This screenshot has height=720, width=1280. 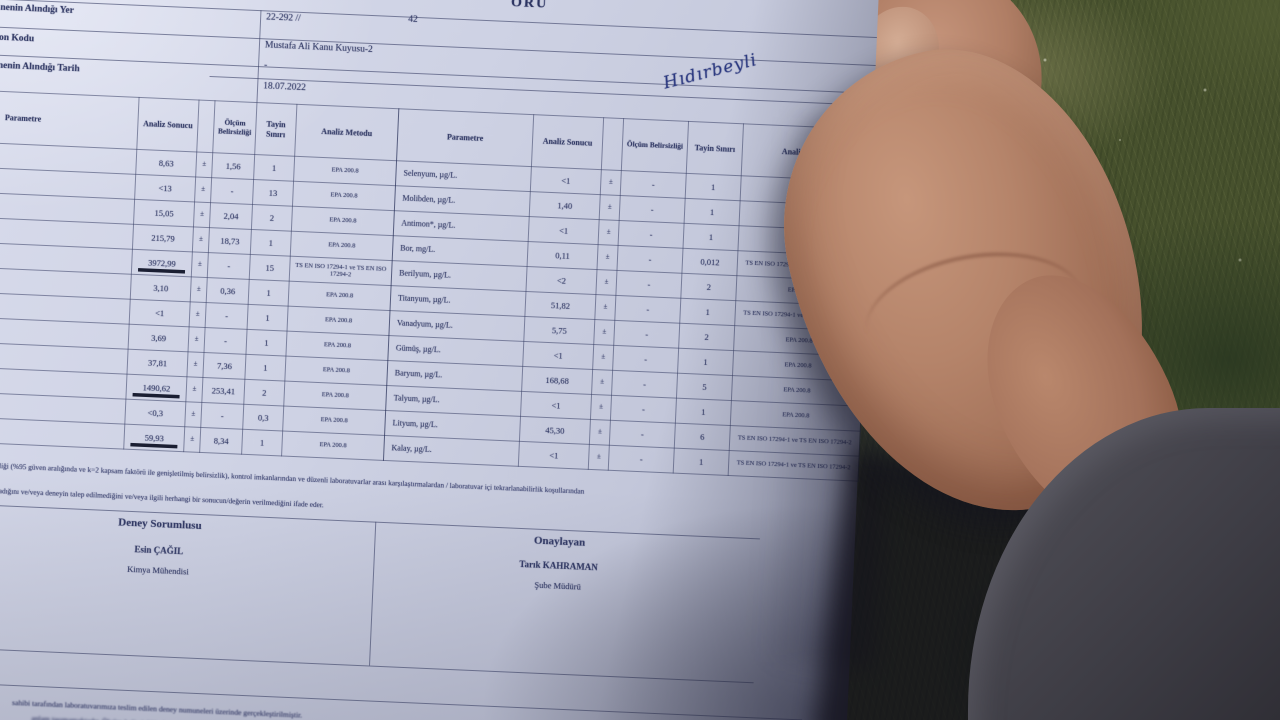 I want to click on result-cell: 5,75, so click(x=559, y=330).